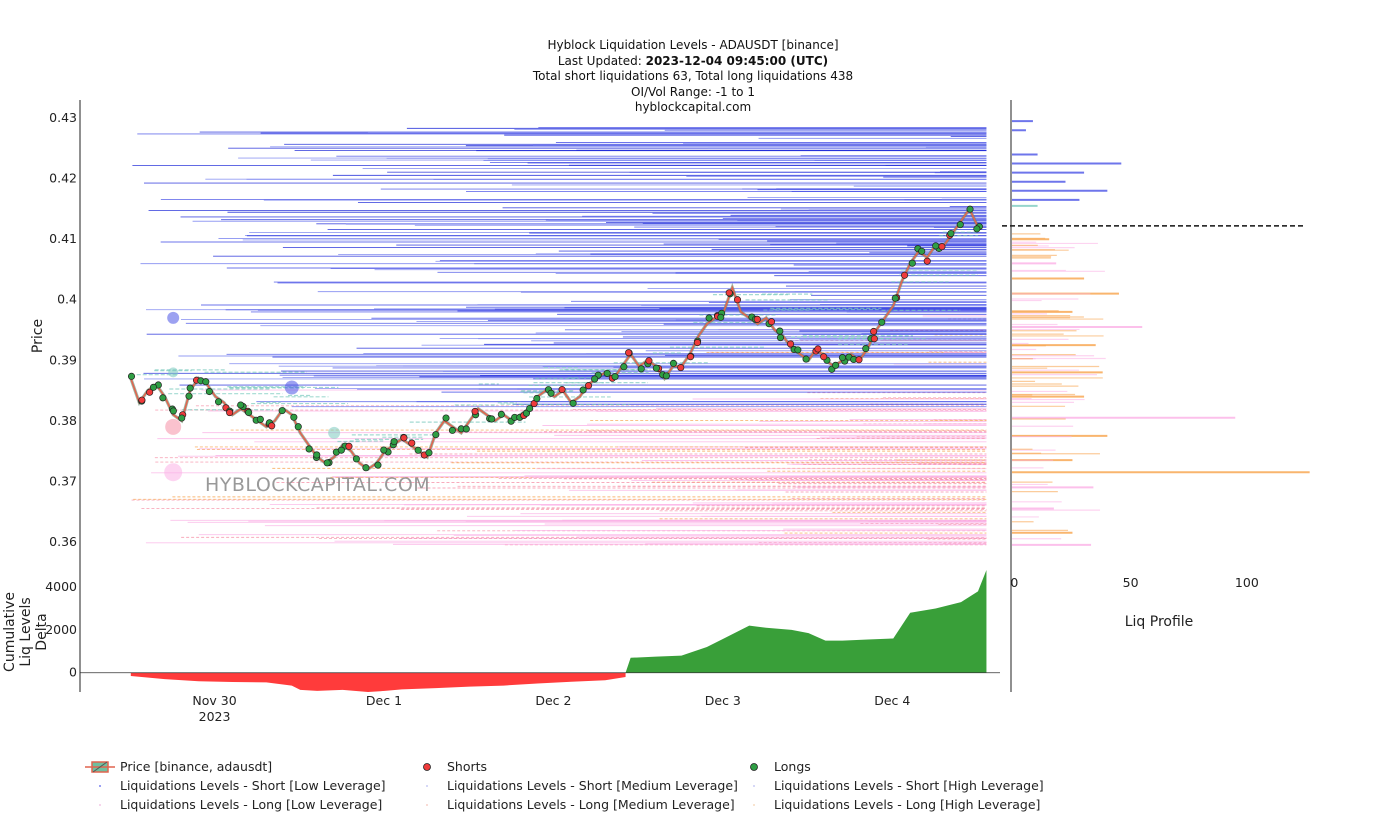  Describe the element at coordinates (61, 629) in the screenshot. I see `delta-y-tick-label: 2000` at that location.